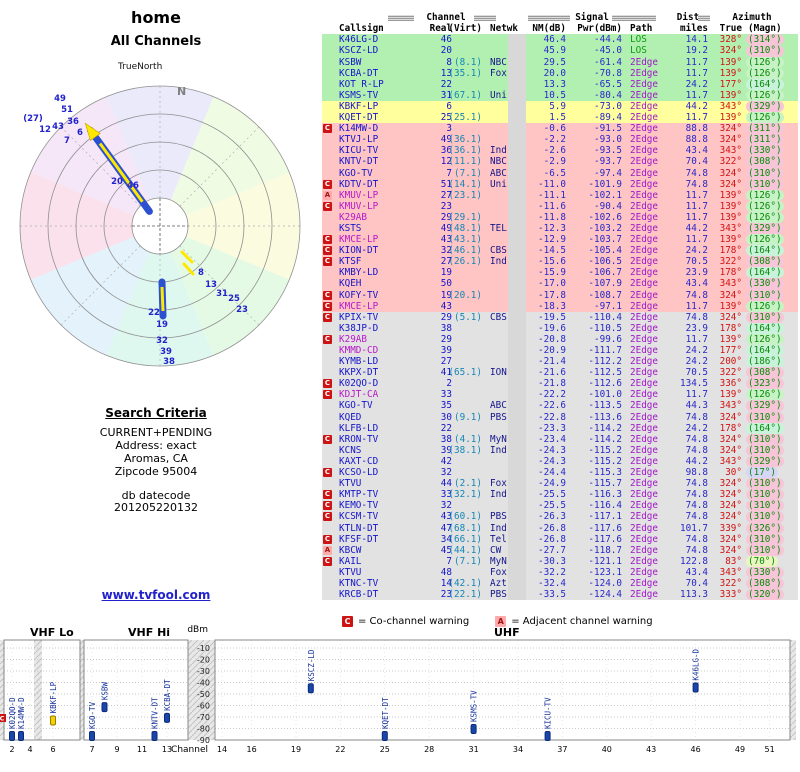  What do you see at coordinates (605, 328) in the screenshot?
I see `power-cell: -110.5` at bounding box center [605, 328].